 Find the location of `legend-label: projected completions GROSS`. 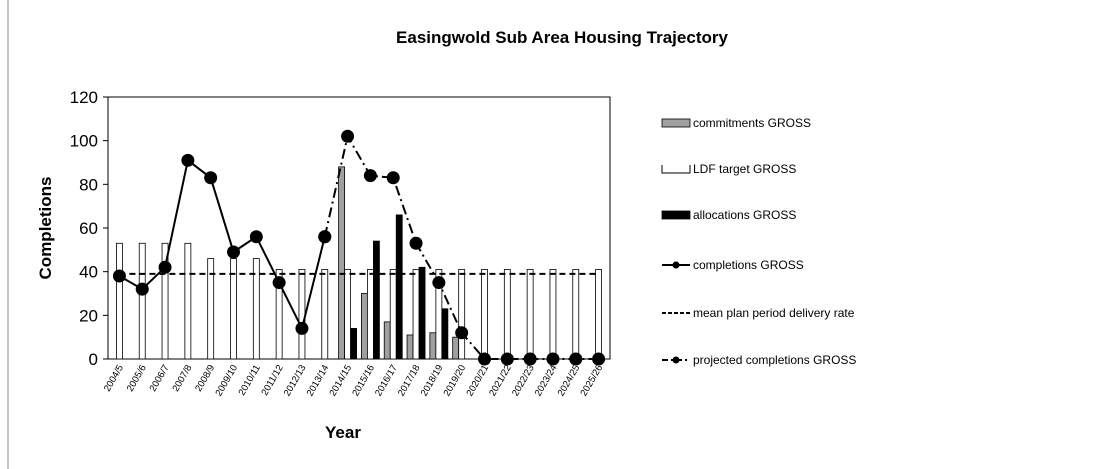

legend-label: projected completions GROSS is located at coordinates (774, 360).